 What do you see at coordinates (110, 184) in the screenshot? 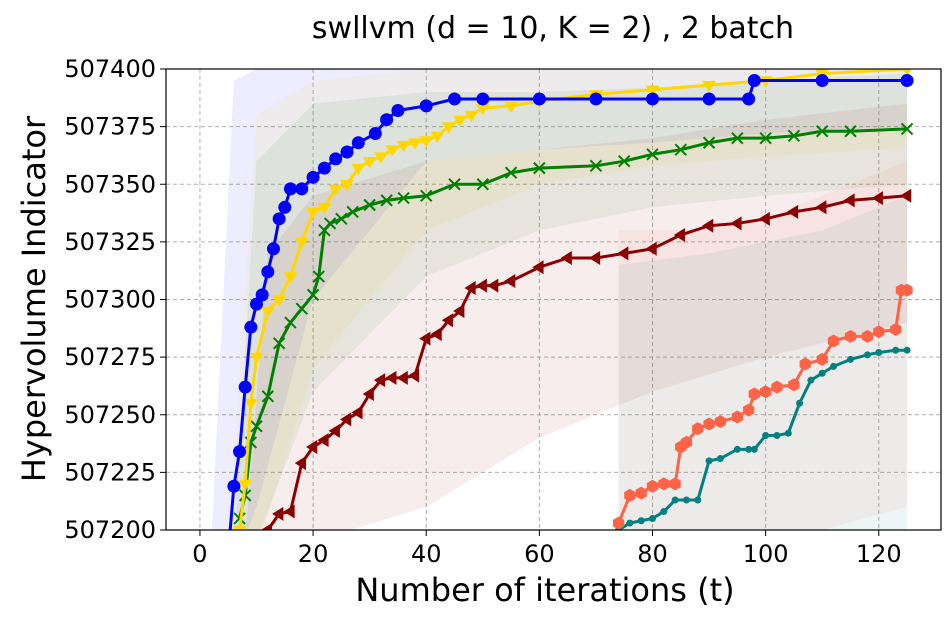
I see `y-tick-label: 507350` at bounding box center [110, 184].